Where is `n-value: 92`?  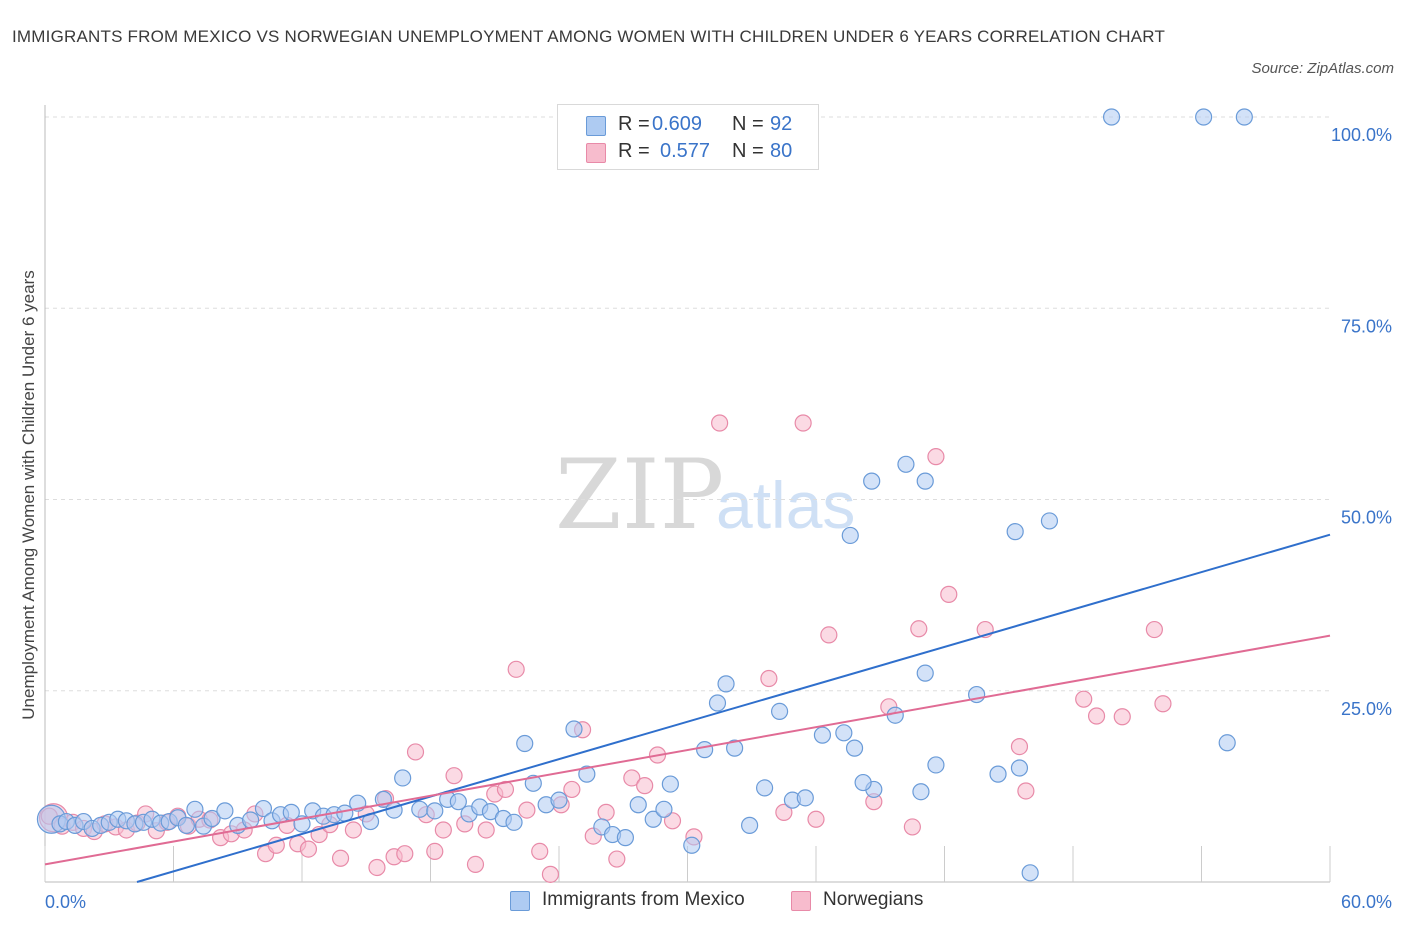 n-value: 92 is located at coordinates (781, 124).